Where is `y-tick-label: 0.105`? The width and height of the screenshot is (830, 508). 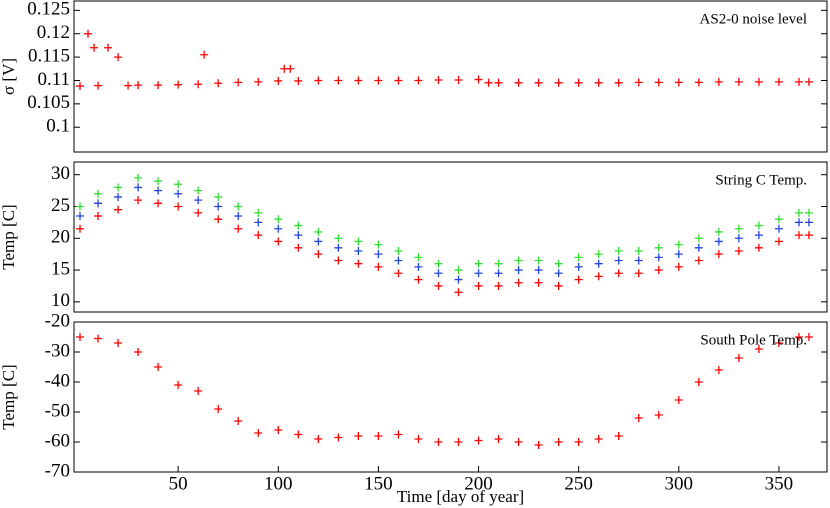
y-tick-label: 0.105 is located at coordinates (48, 102).